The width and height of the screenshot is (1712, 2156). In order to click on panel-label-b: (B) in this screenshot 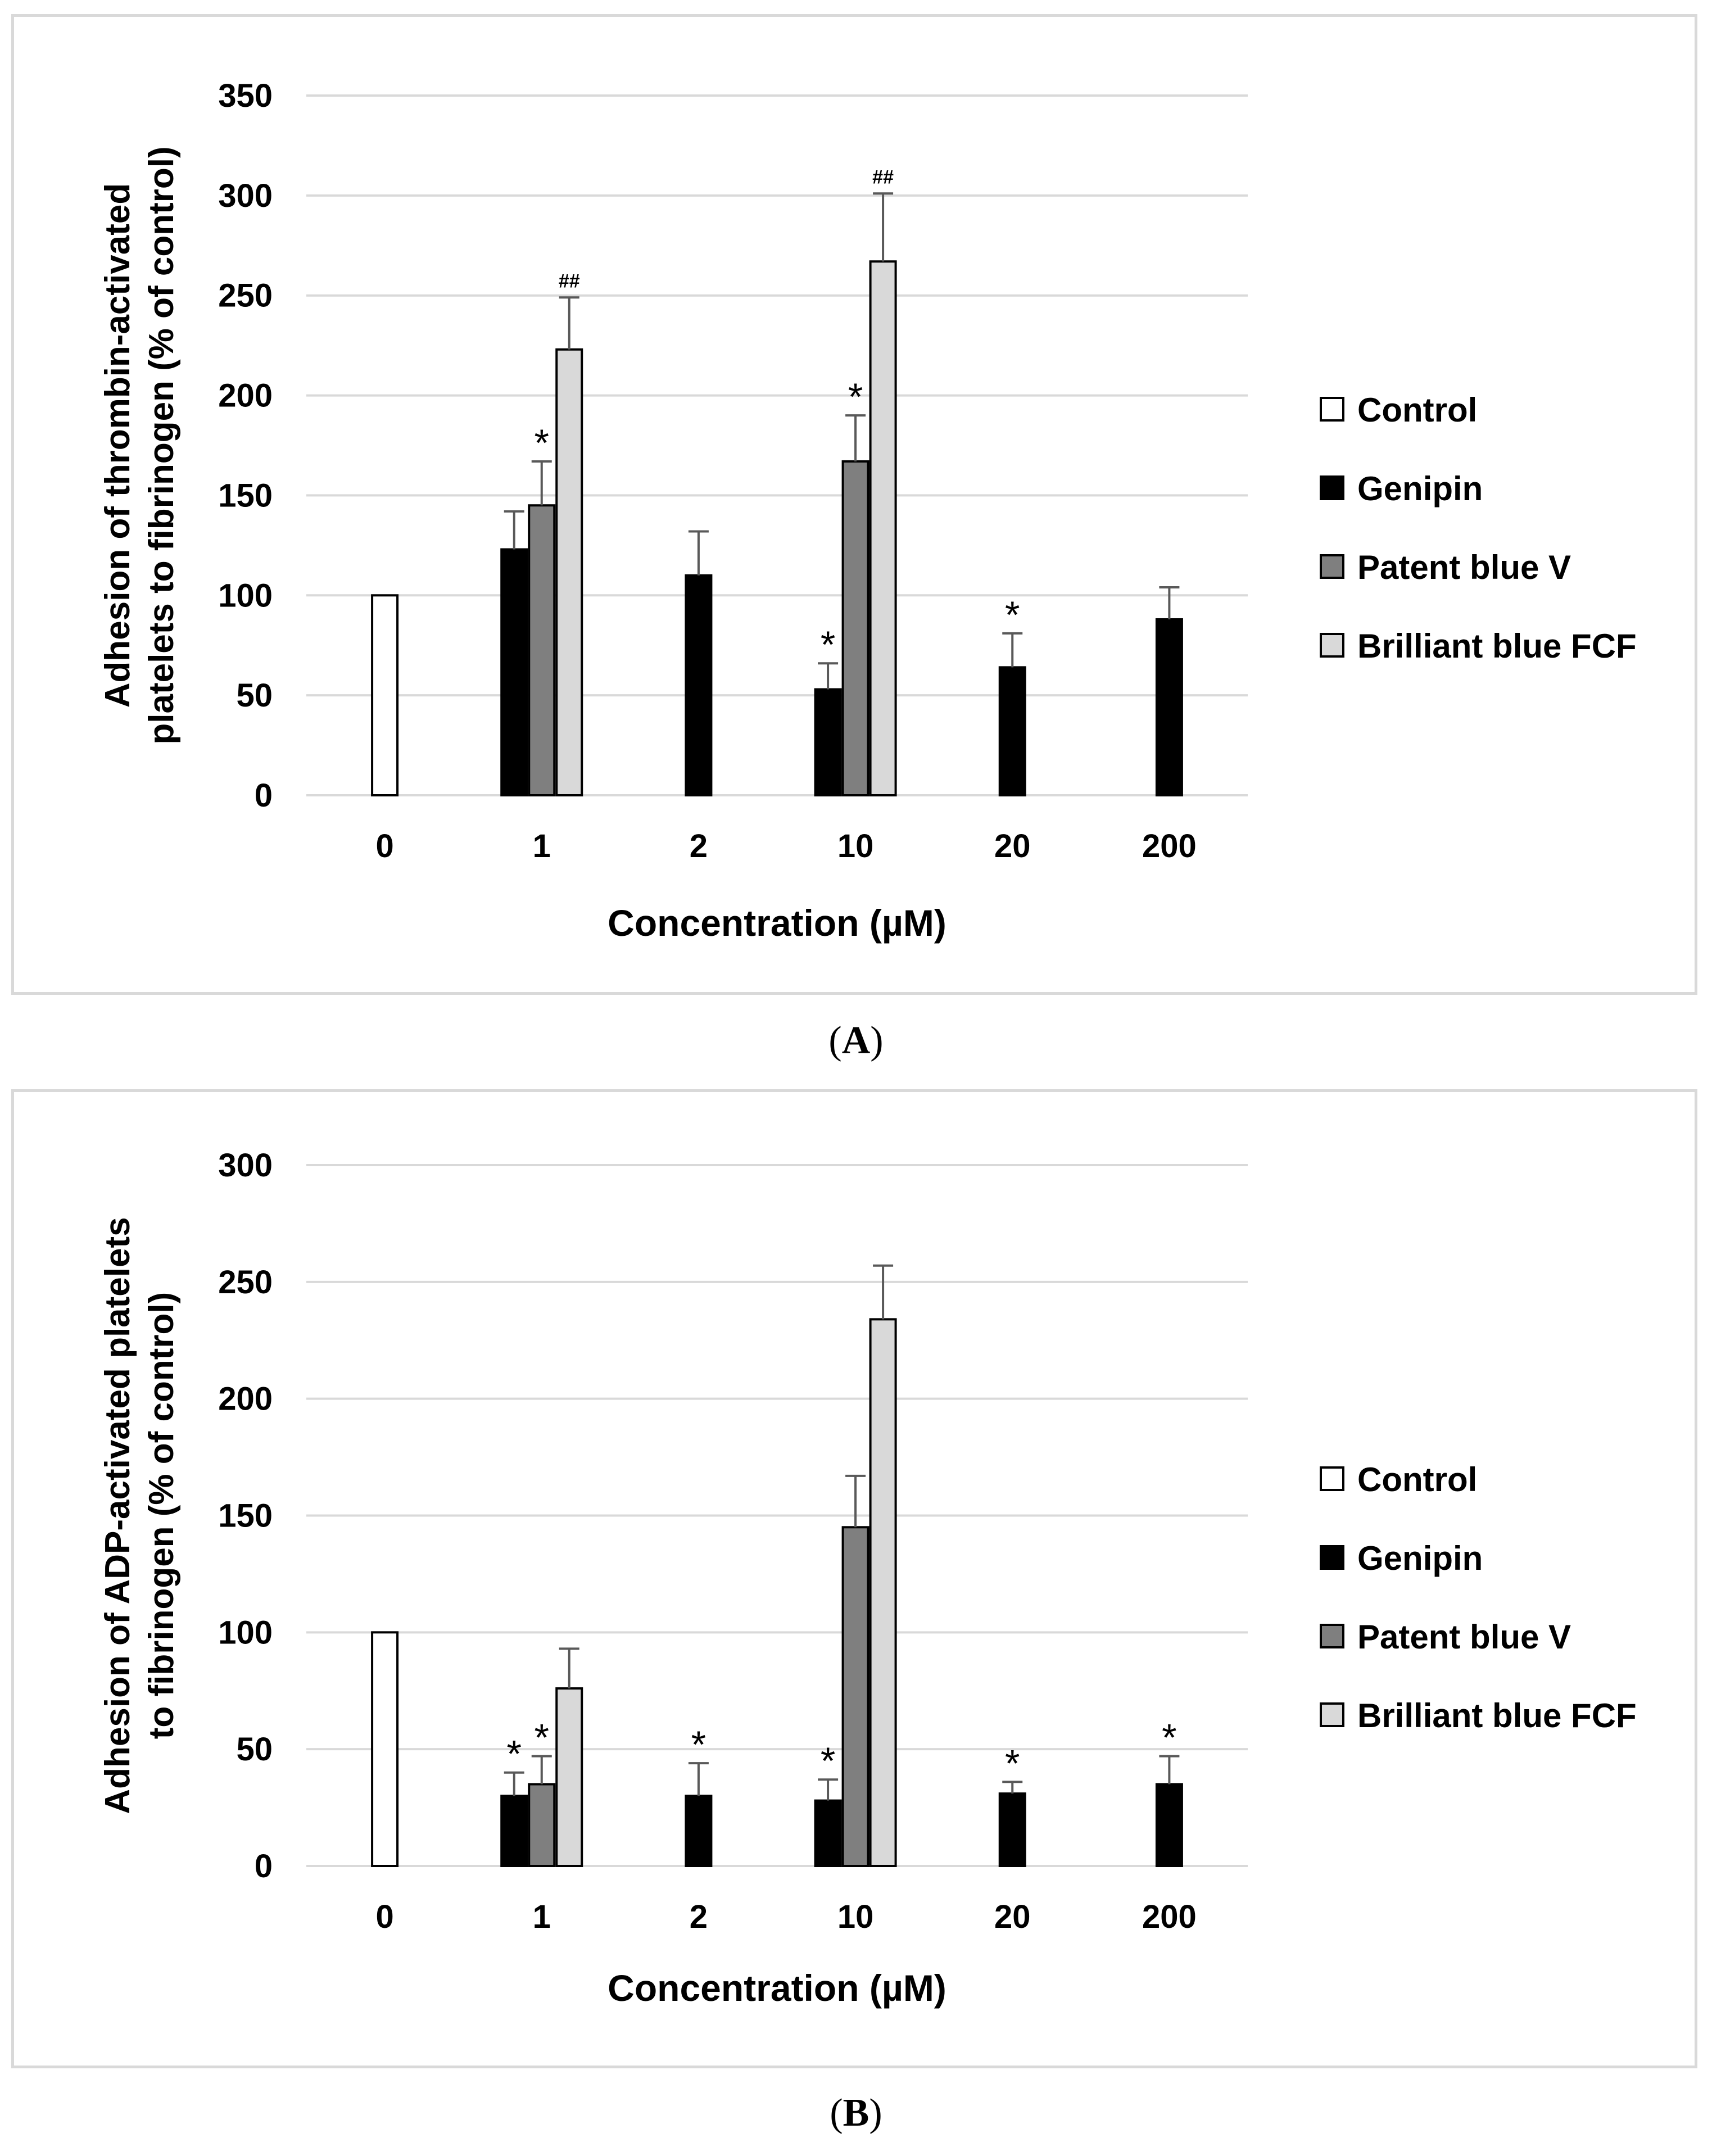, I will do `click(856, 2113)`.